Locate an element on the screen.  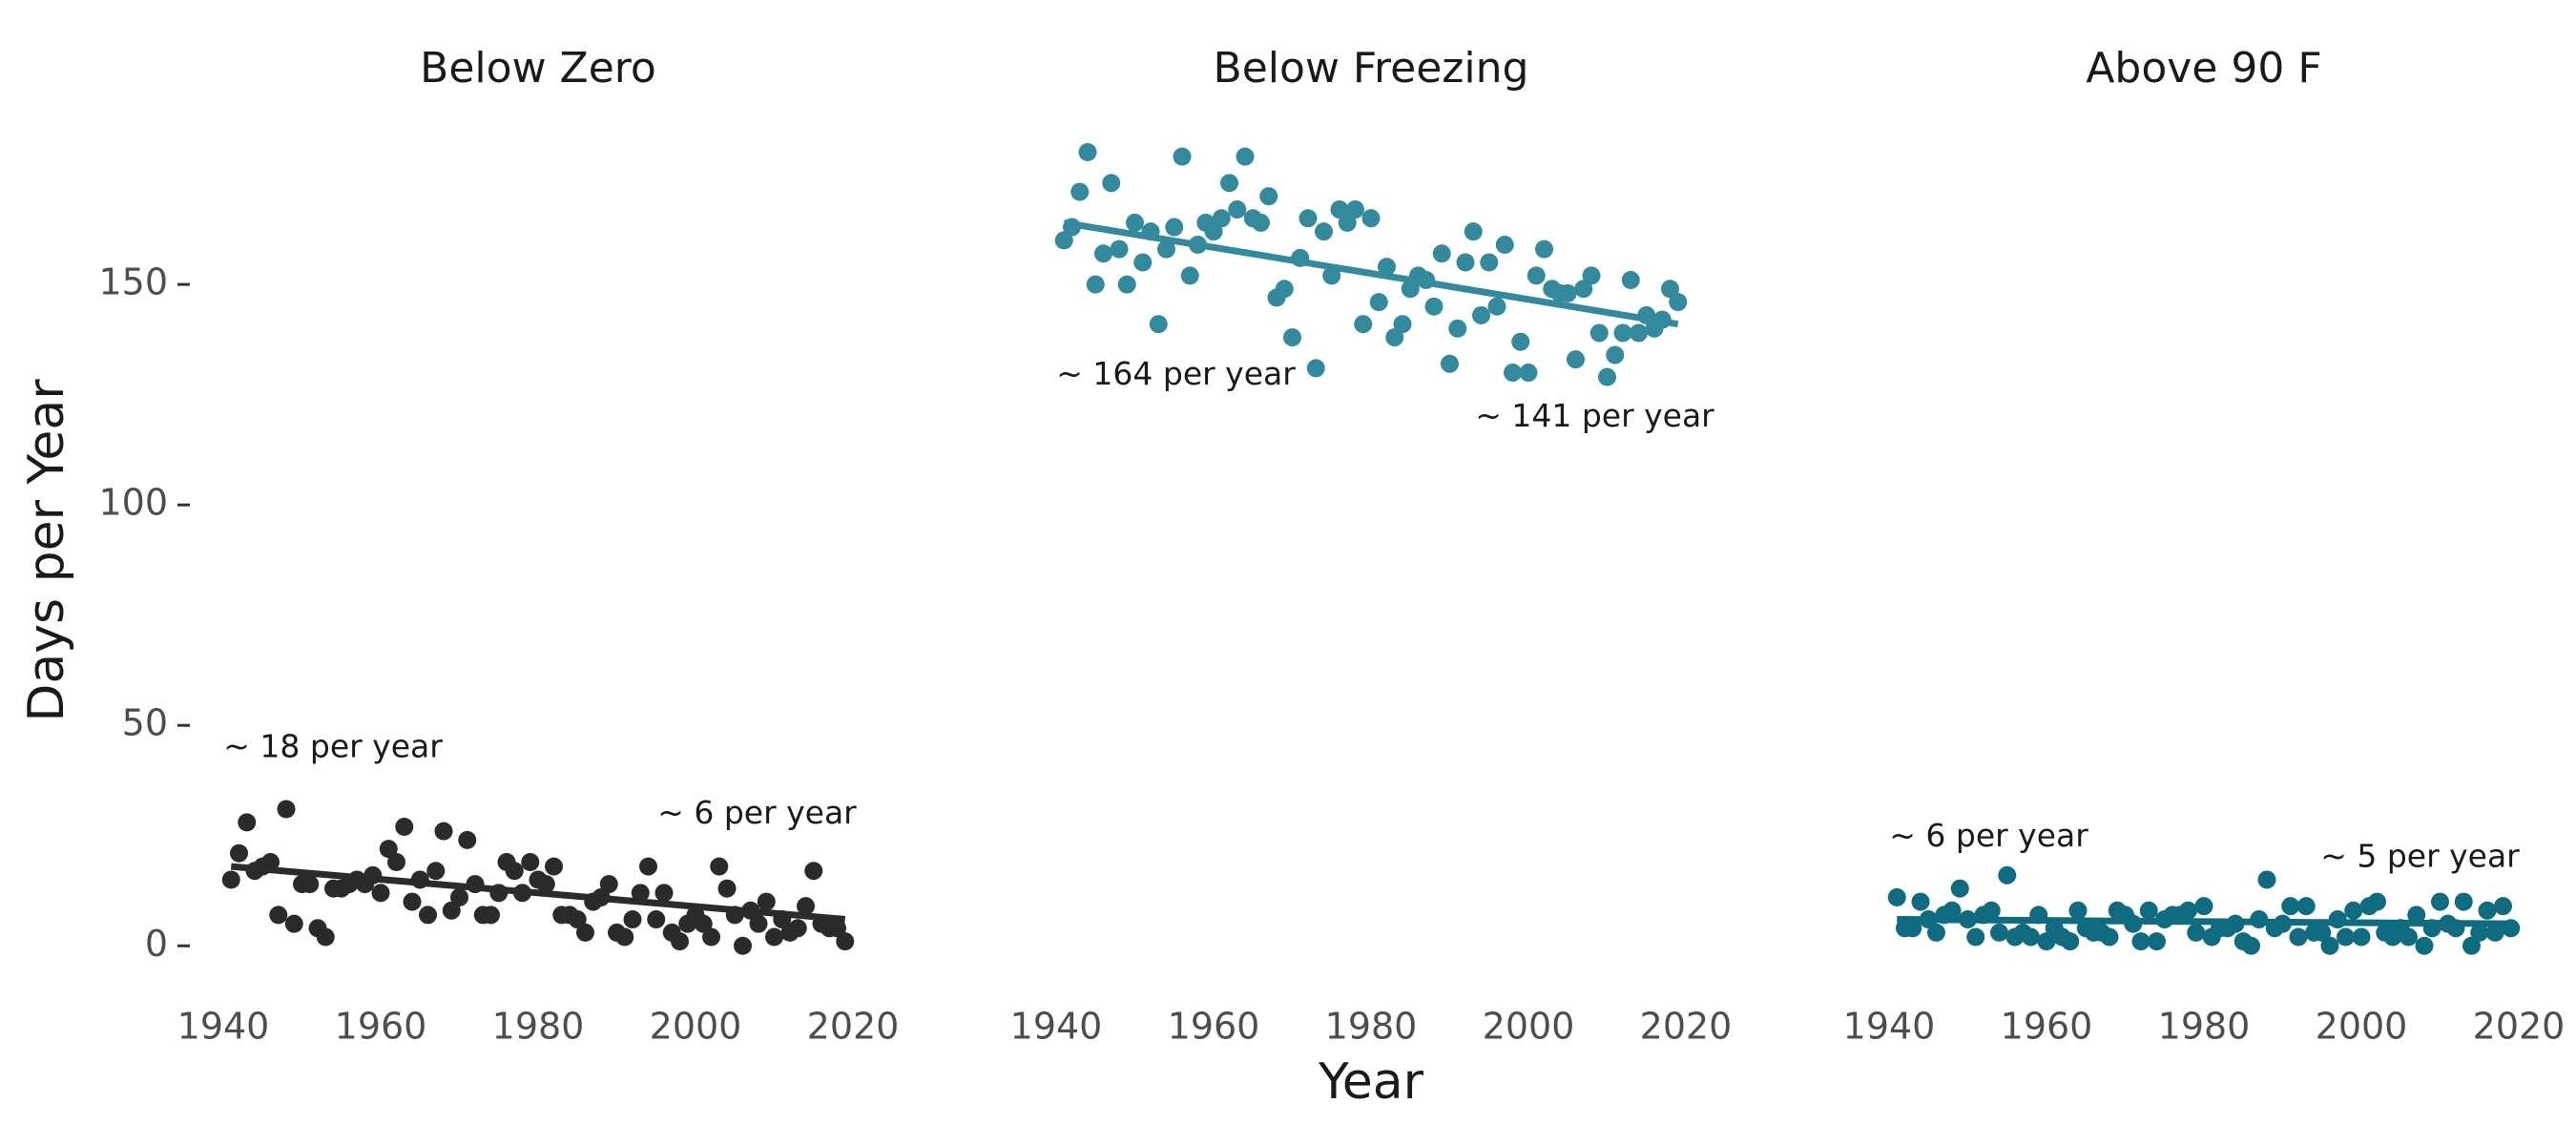
y-tick-label: 100 is located at coordinates (133, 503).